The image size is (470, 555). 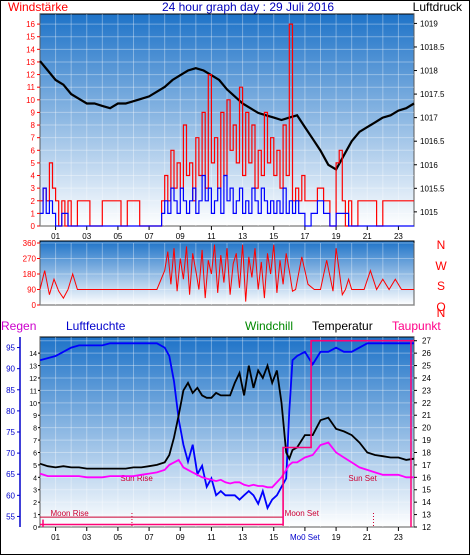 I want to click on humidity-tick-label: 60, so click(x=10, y=495).